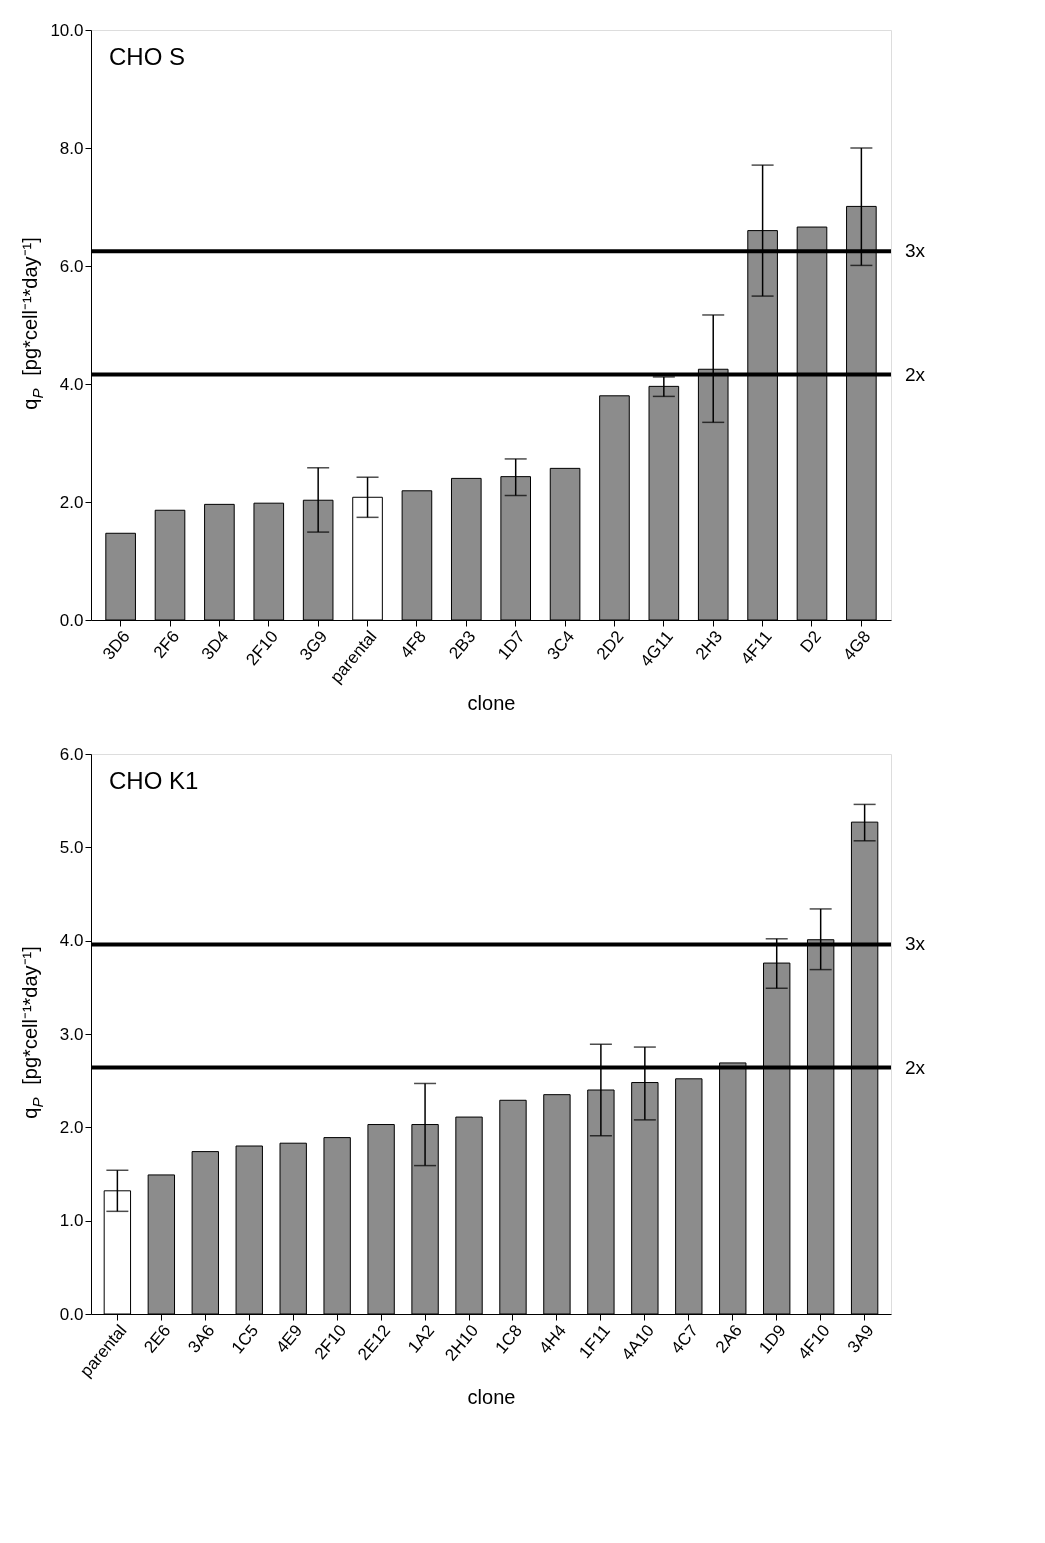 This screenshot has width=1045, height=1543. Describe the element at coordinates (71, 148) in the screenshot. I see `y-tick-label: 8.0` at that location.